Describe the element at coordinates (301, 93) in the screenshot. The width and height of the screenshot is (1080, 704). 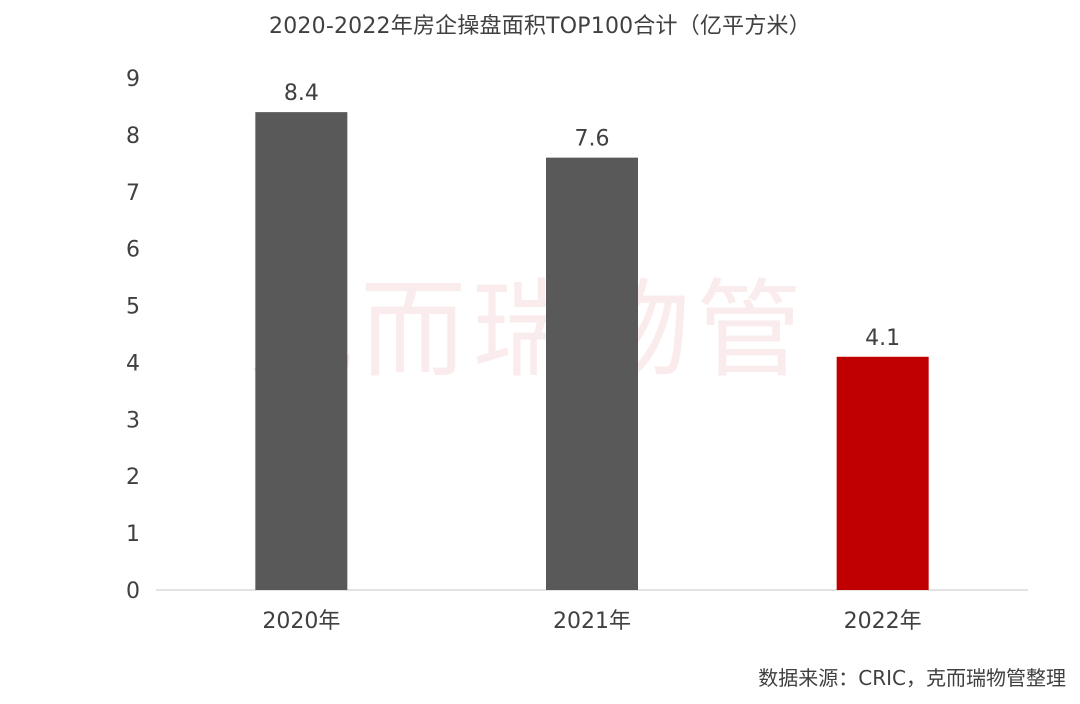
I see `data-label: 8.4` at that location.